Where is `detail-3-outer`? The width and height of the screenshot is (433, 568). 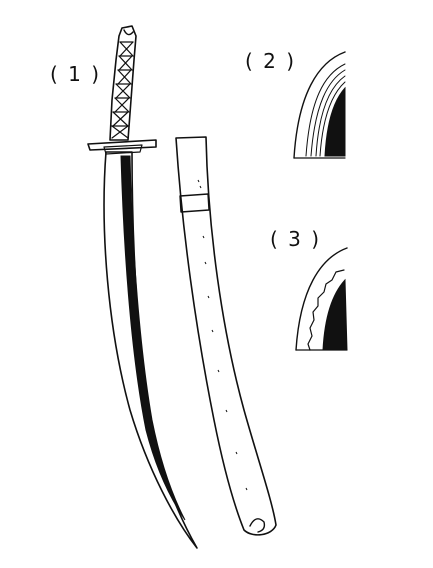 detail-3-outer is located at coordinates (321, 299).